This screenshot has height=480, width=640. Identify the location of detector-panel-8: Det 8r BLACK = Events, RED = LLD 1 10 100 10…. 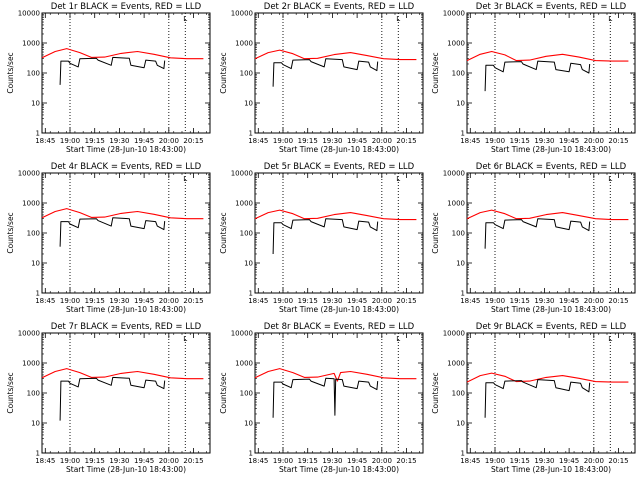
(321, 398).